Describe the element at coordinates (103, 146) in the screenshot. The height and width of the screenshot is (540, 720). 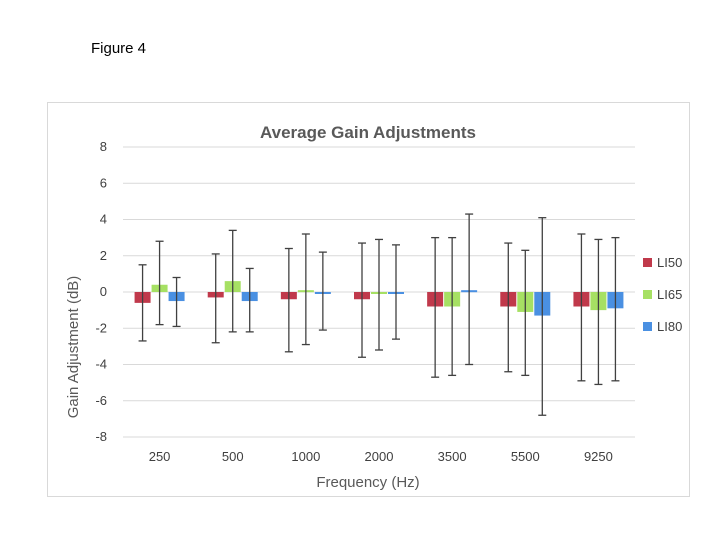
I see `y-tick-label: 8` at that location.